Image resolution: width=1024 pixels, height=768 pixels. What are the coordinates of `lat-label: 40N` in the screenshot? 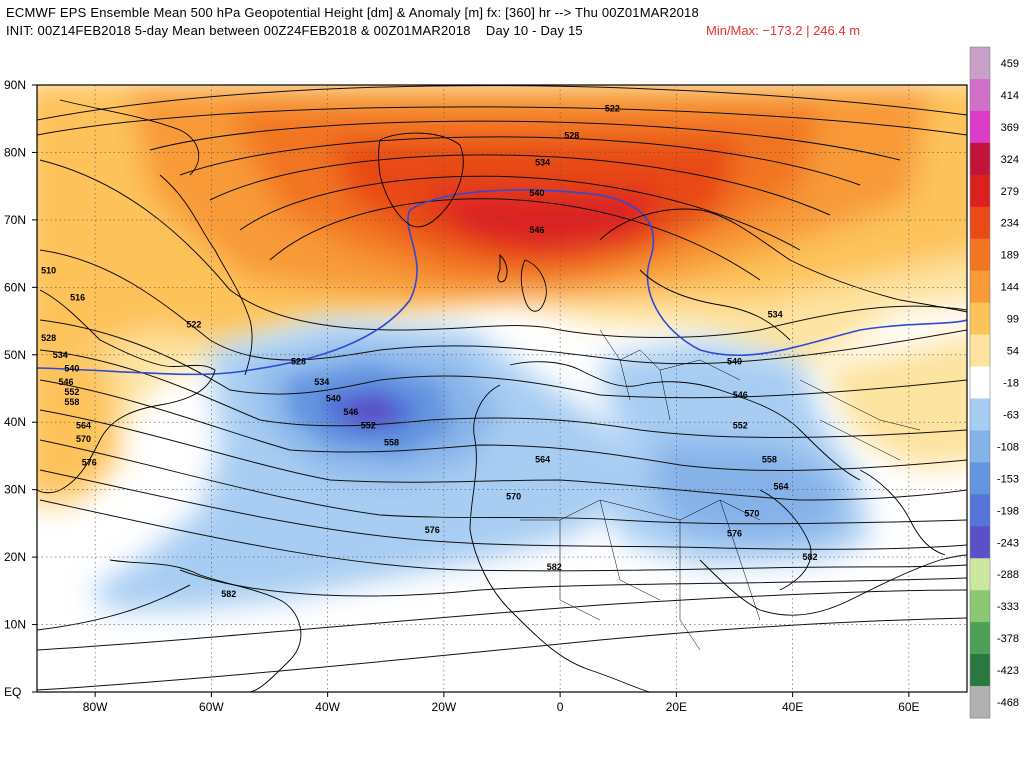 It's located at (15, 422).